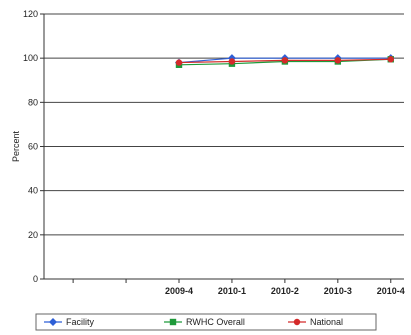 The height and width of the screenshot is (335, 411). I want to click on y-tick-label: 20, so click(33, 235).